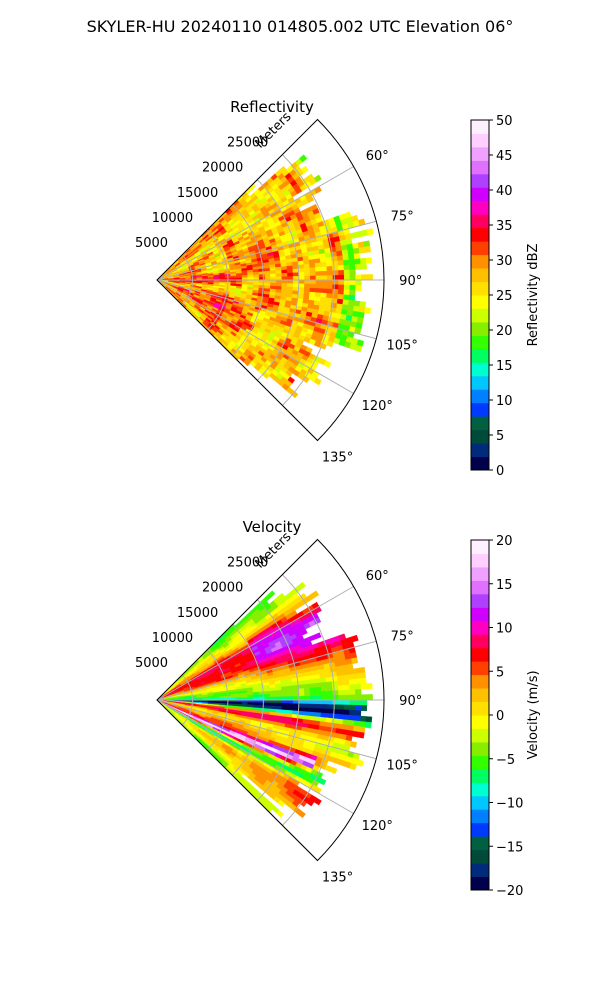  Describe the element at coordinates (504, 226) in the screenshot. I see `colorbar-tick-label: 35` at that location.